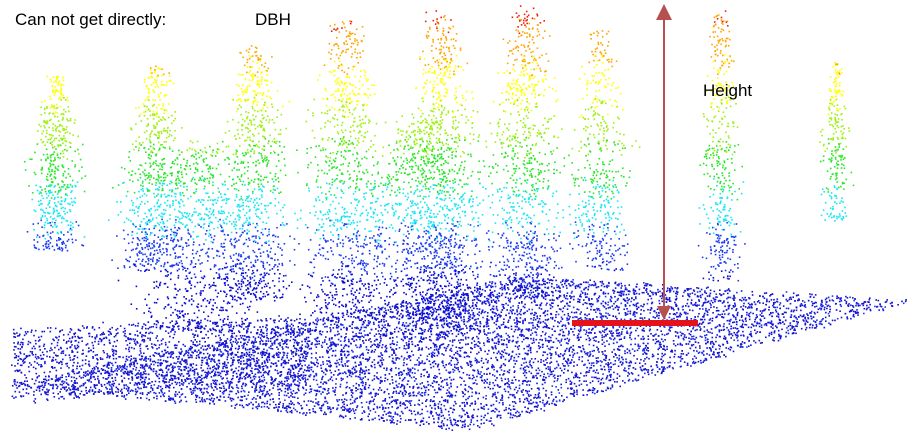 The height and width of the screenshot is (434, 917). Describe the element at coordinates (635, 323) in the screenshot. I see `dbh-bar` at that location.